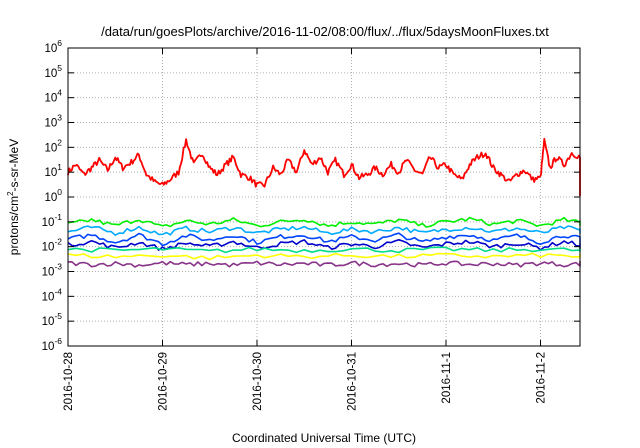 The width and height of the screenshot is (640, 448). What do you see at coordinates (52, 319) in the screenshot?
I see `y-tick-label: 10⁻⁵` at bounding box center [52, 319].